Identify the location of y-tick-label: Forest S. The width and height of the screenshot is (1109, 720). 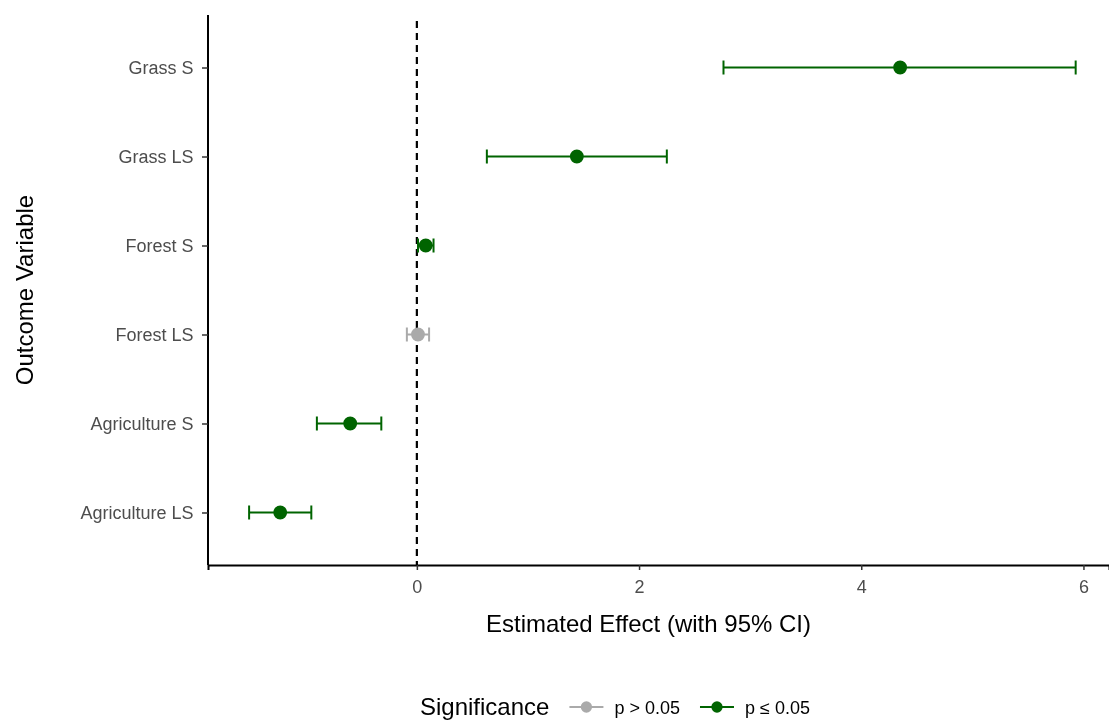
(159, 245).